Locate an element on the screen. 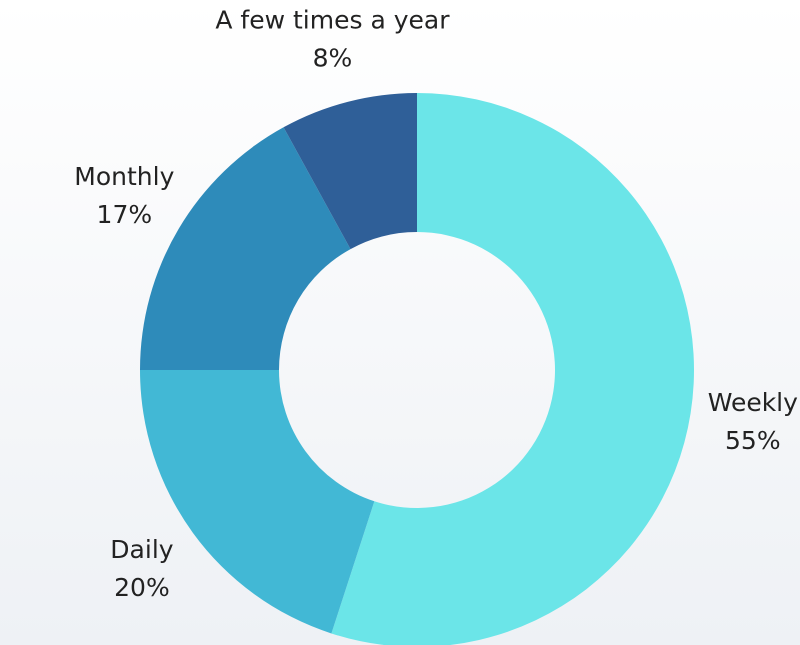 This screenshot has height=645, width=800. slice-value-label: 20% is located at coordinates (142, 587).